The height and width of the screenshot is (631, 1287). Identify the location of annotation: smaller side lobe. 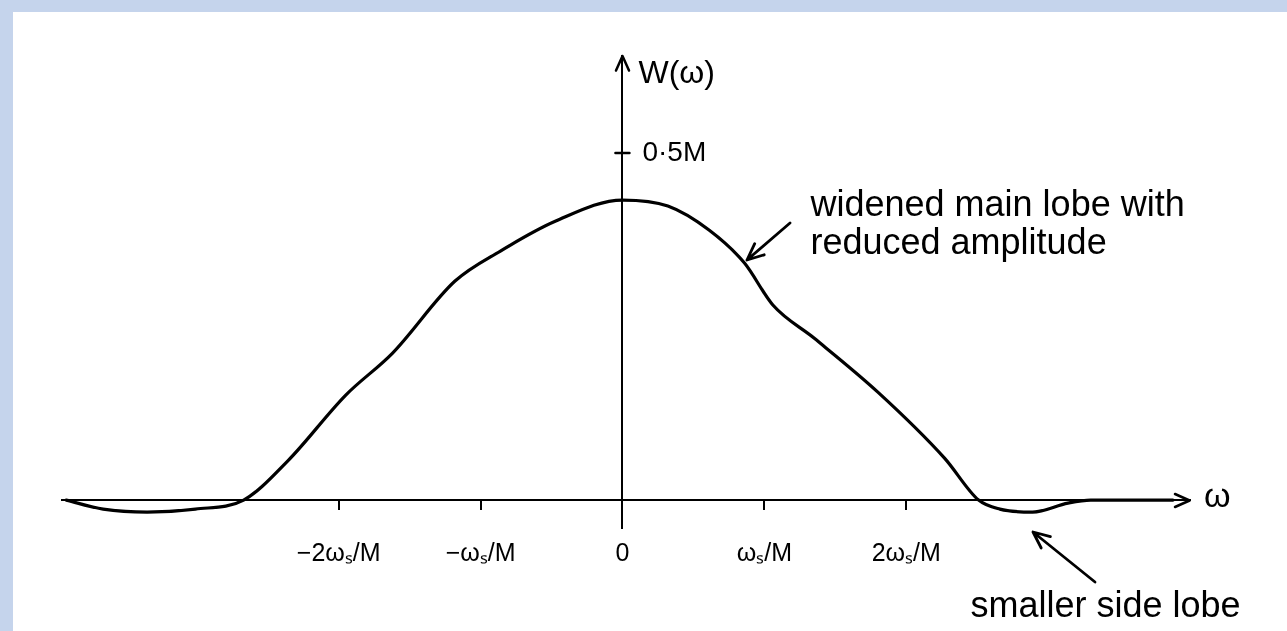
(1105, 605).